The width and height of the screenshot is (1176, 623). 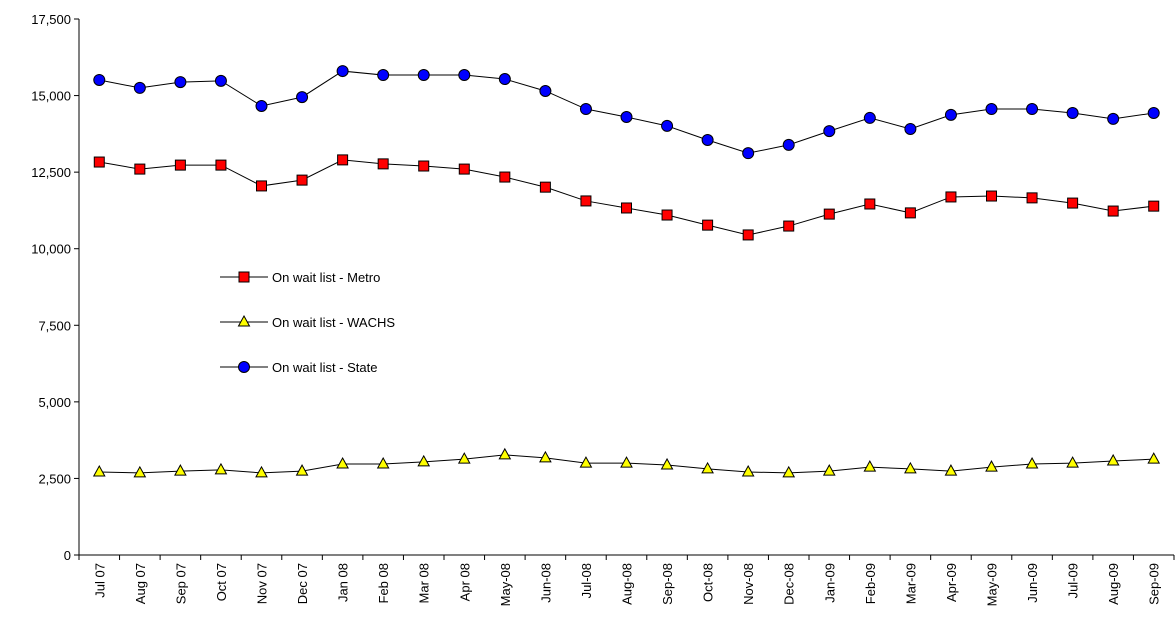 What do you see at coordinates (54, 478) in the screenshot?
I see `y-tick-label: 2,500` at bounding box center [54, 478].